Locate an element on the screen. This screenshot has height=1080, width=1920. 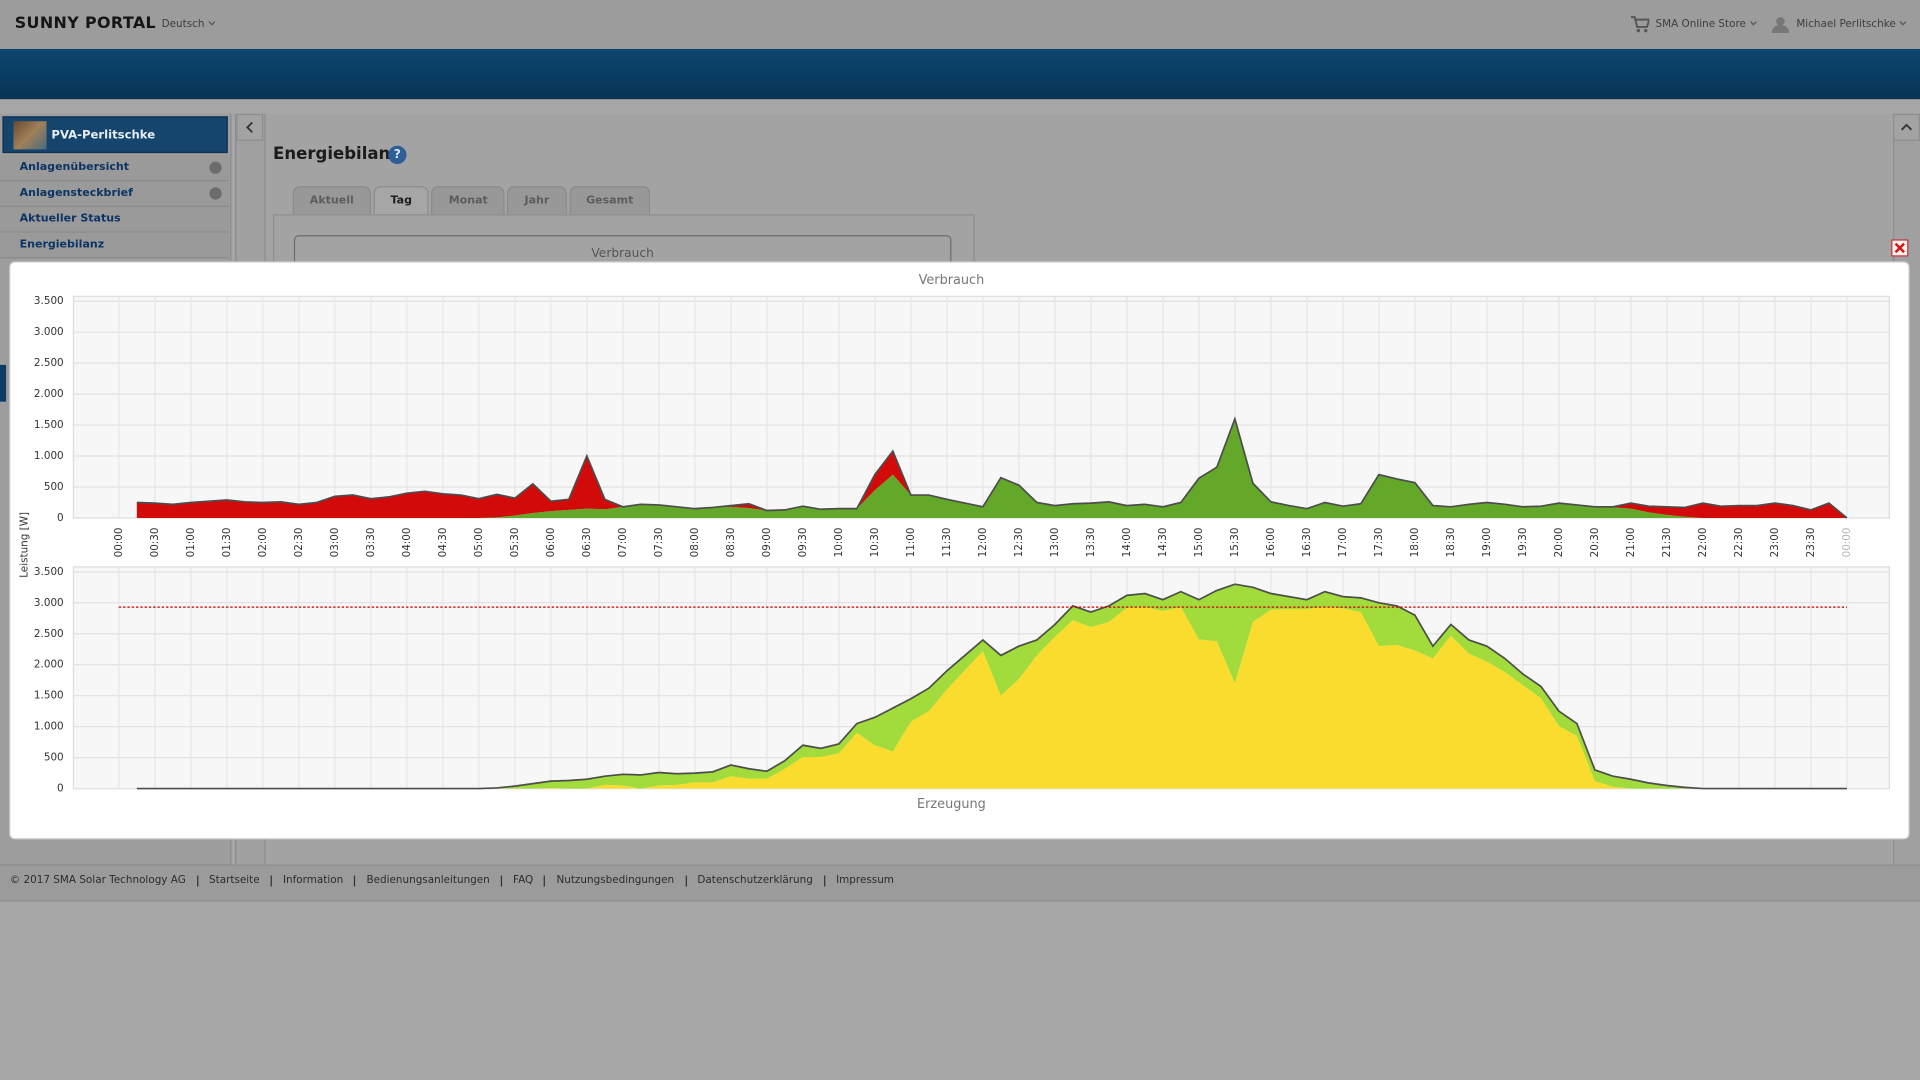
x-tick-label: 05:30 is located at coordinates (515, 542).